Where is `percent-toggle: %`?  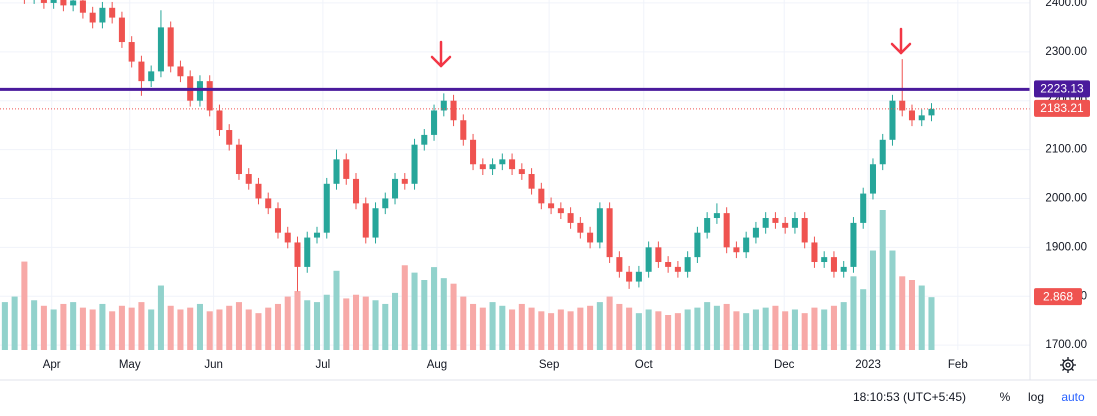 percent-toggle: % is located at coordinates (1005, 397).